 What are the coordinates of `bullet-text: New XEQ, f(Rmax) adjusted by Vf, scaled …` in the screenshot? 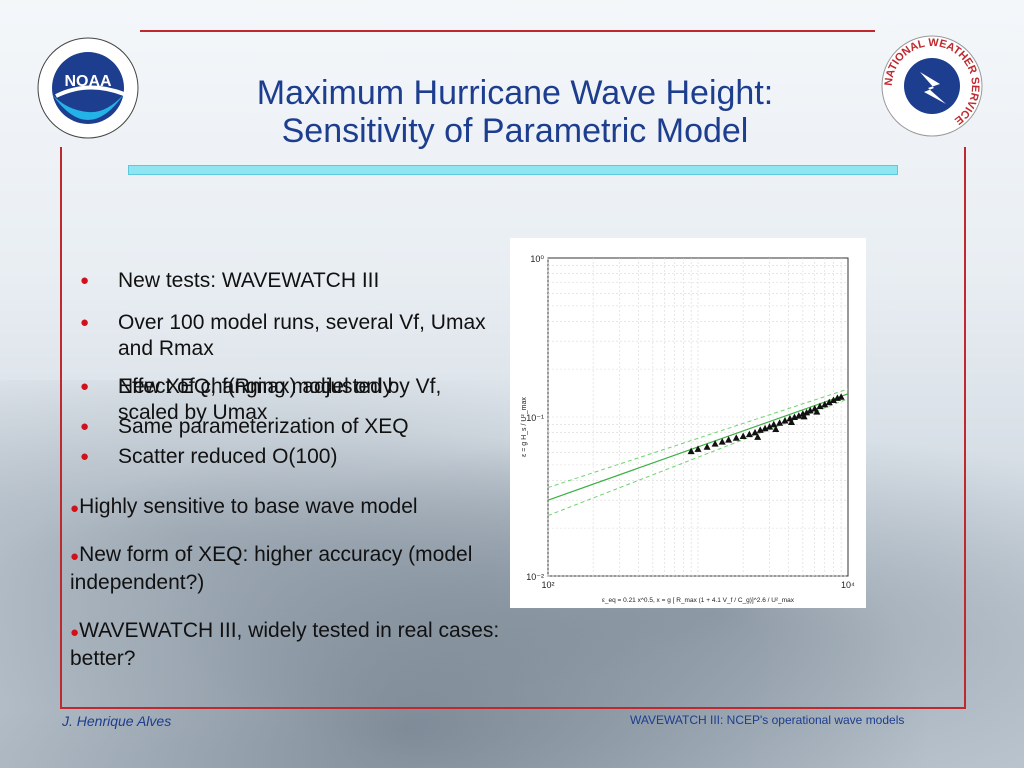 It's located at (280, 399).